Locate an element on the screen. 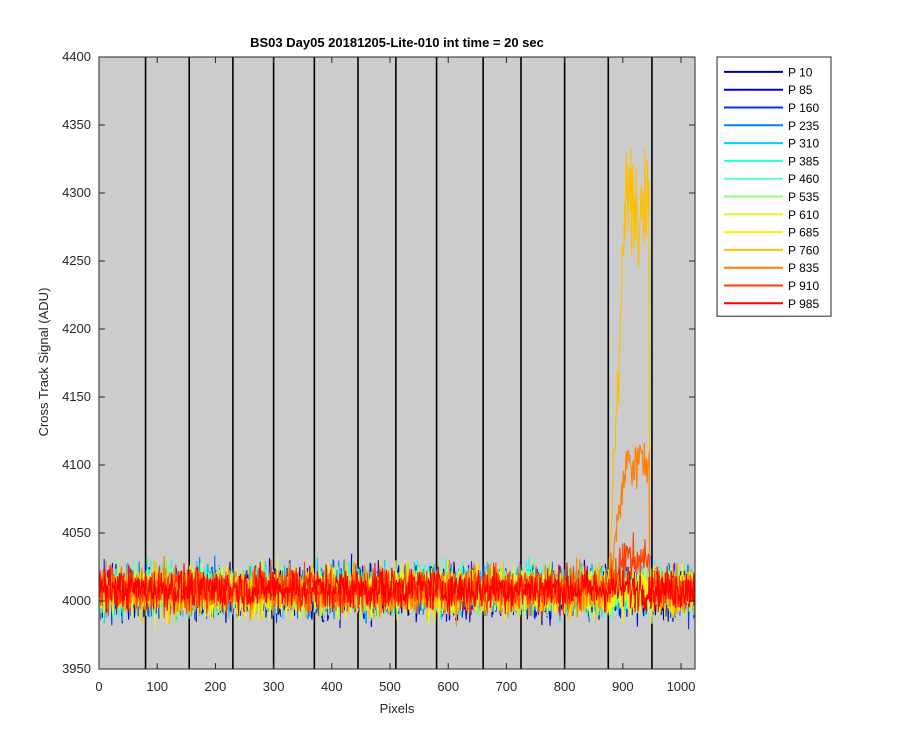 Image resolution: width=900 pixels, height=750 pixels. x-tick-label: 900 is located at coordinates (623, 686).